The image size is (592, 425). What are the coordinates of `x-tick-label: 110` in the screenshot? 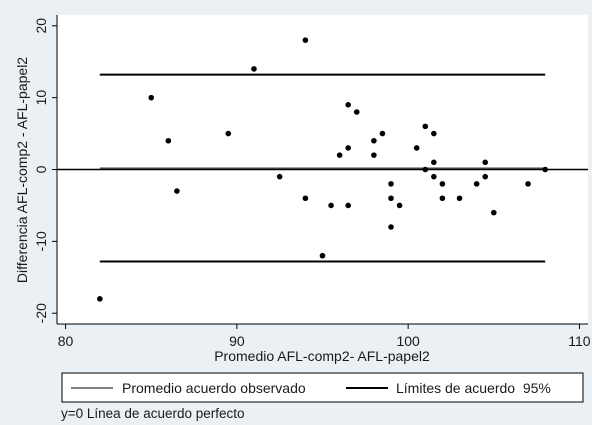 It's located at (579, 341).